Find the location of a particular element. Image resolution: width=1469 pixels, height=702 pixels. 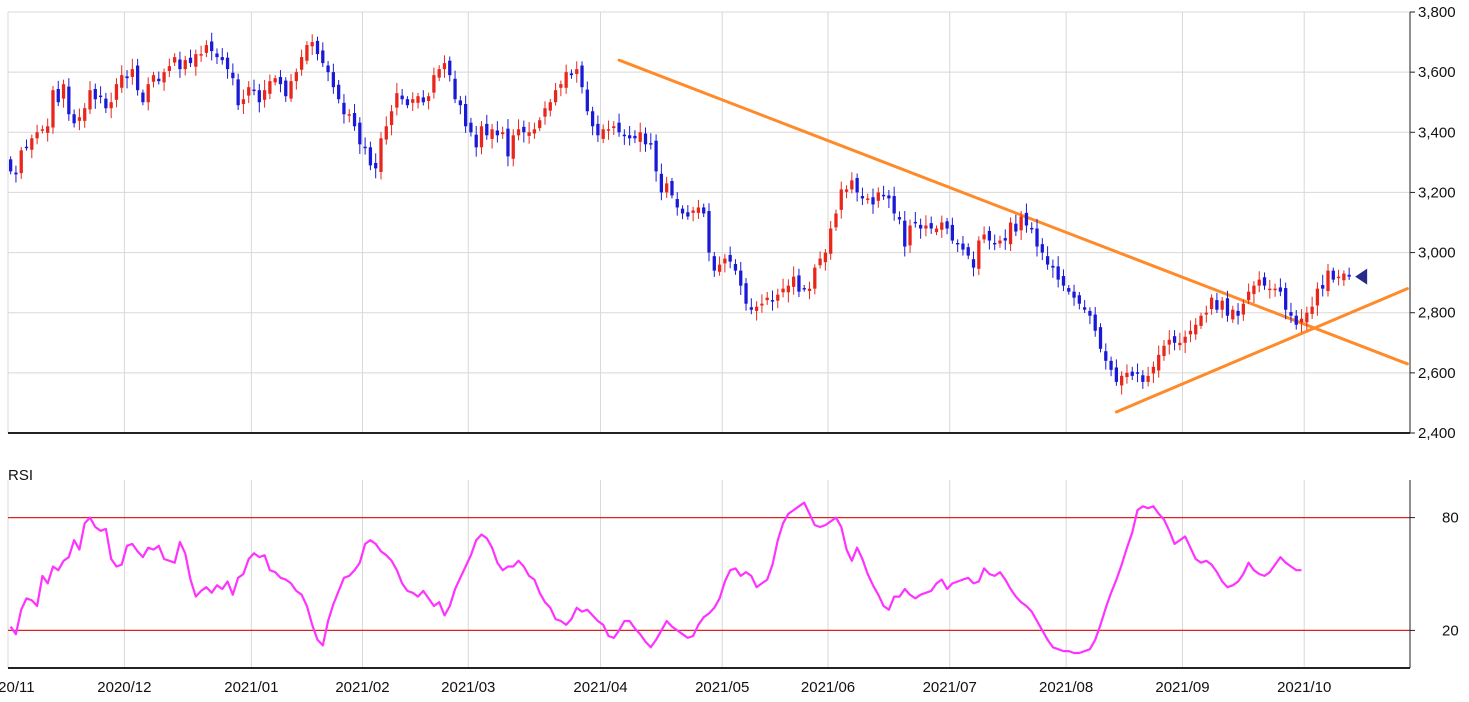

x-tick-label: 2021/02 is located at coordinates (362, 687).